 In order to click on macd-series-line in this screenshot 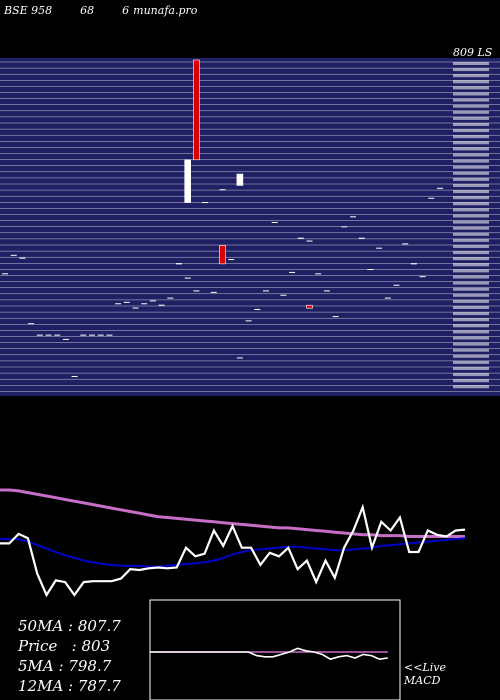, I will do `click(269, 654)`.